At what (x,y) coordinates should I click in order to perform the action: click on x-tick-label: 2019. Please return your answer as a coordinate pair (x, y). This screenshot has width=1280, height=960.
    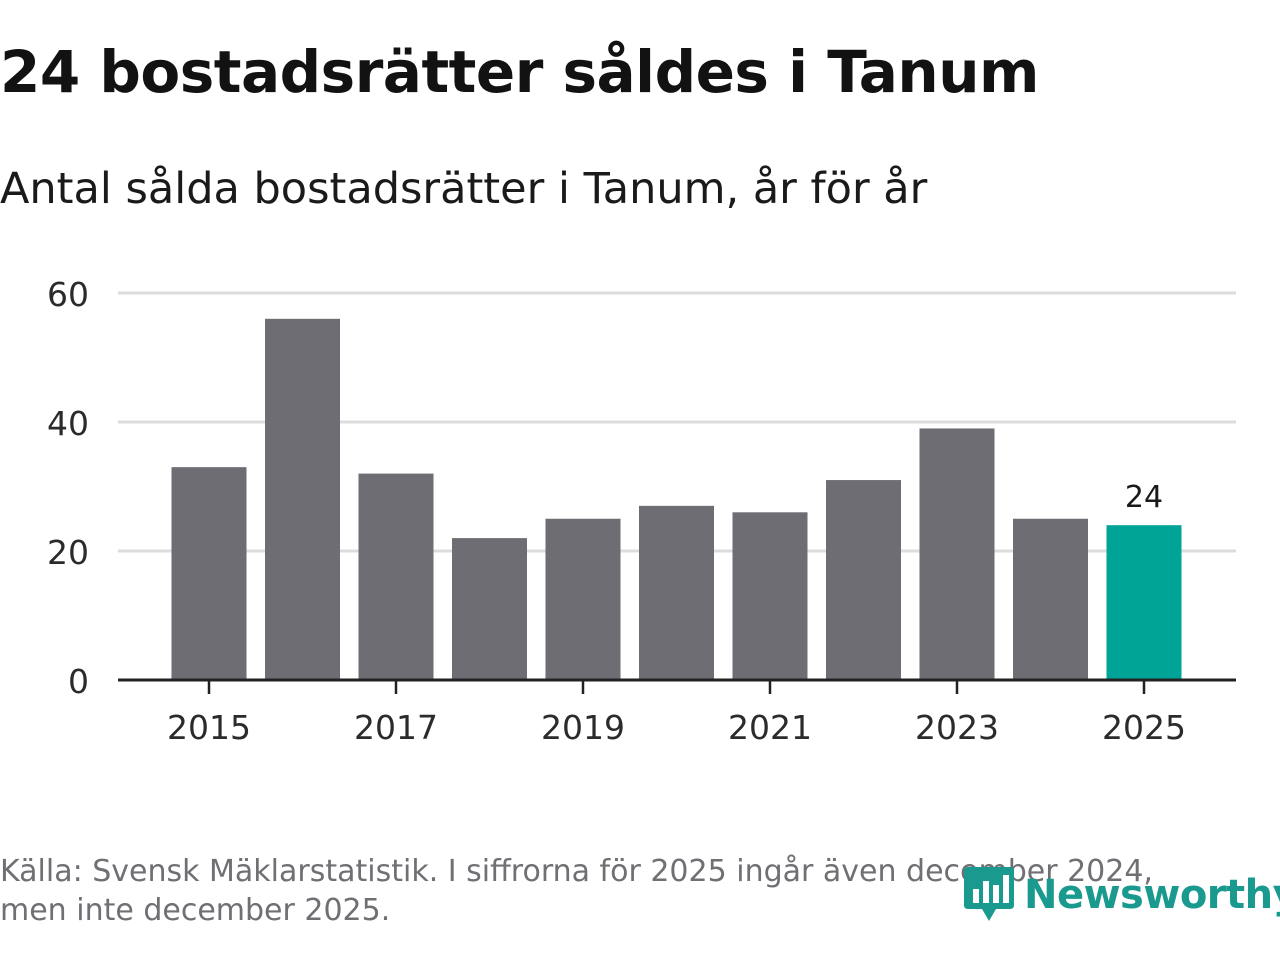
    Looking at the image, I should click on (583, 727).